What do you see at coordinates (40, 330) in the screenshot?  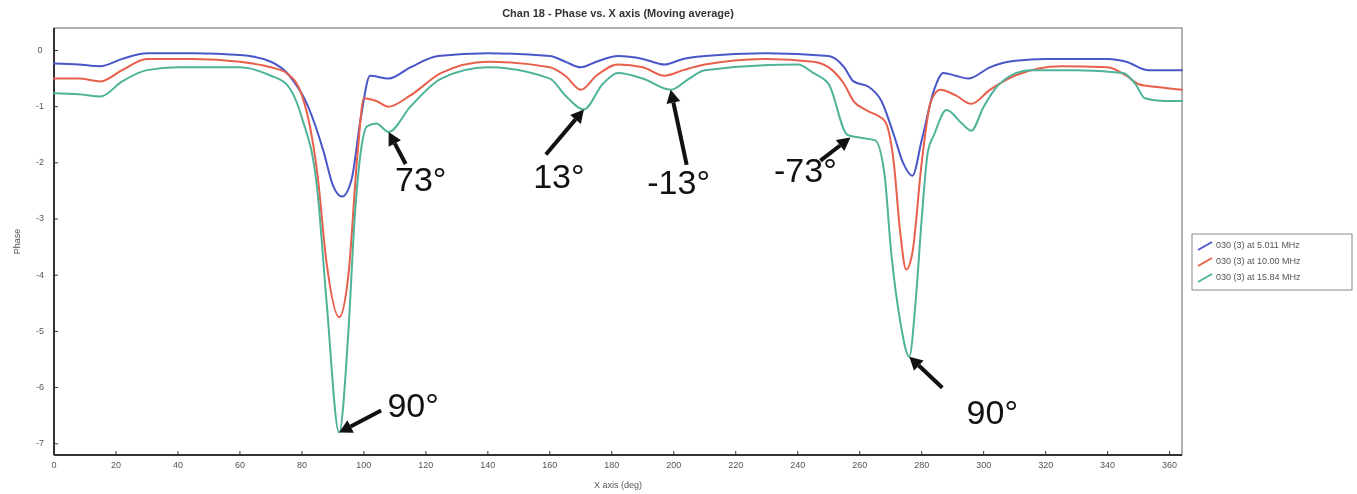 I see `y-tick-label: -5` at bounding box center [40, 330].